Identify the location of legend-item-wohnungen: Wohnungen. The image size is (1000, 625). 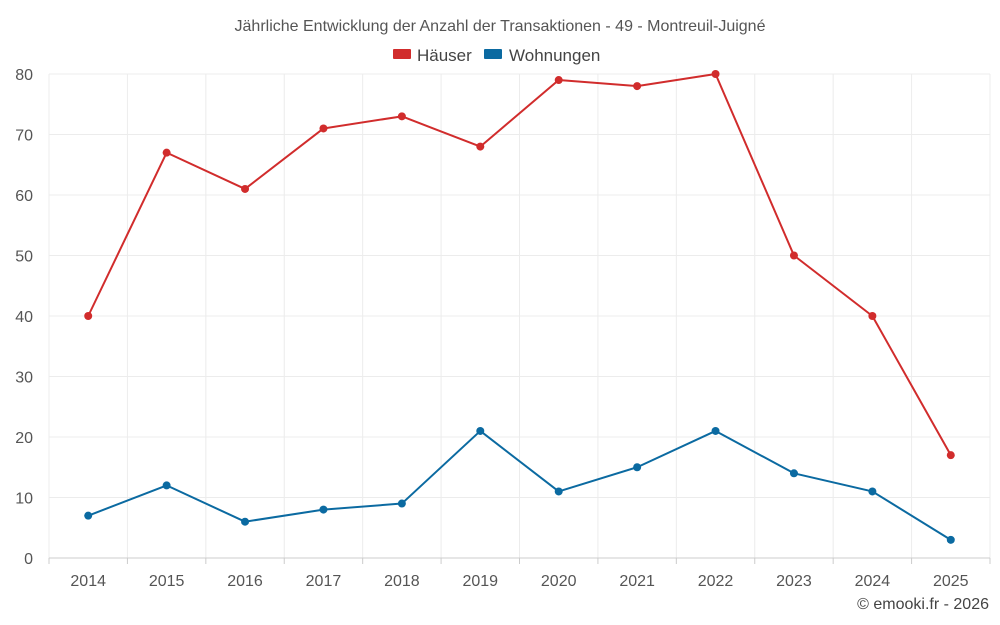
(542, 55).